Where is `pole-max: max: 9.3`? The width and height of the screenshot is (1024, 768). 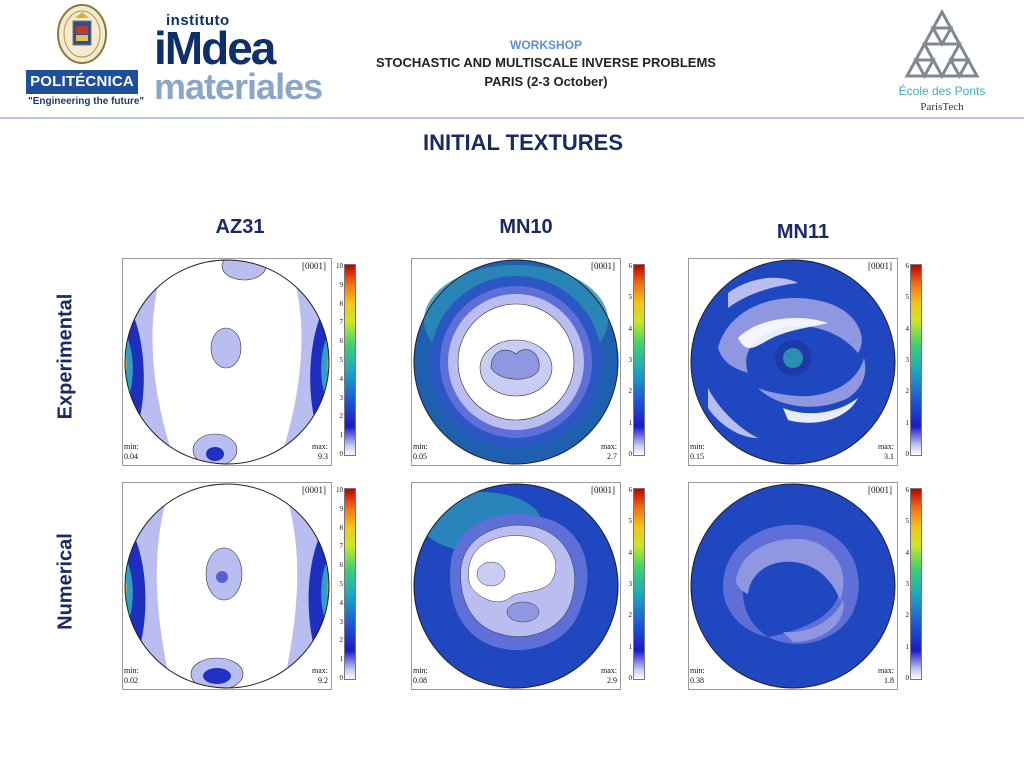 pole-max: max: 9.3 is located at coordinates (320, 452).